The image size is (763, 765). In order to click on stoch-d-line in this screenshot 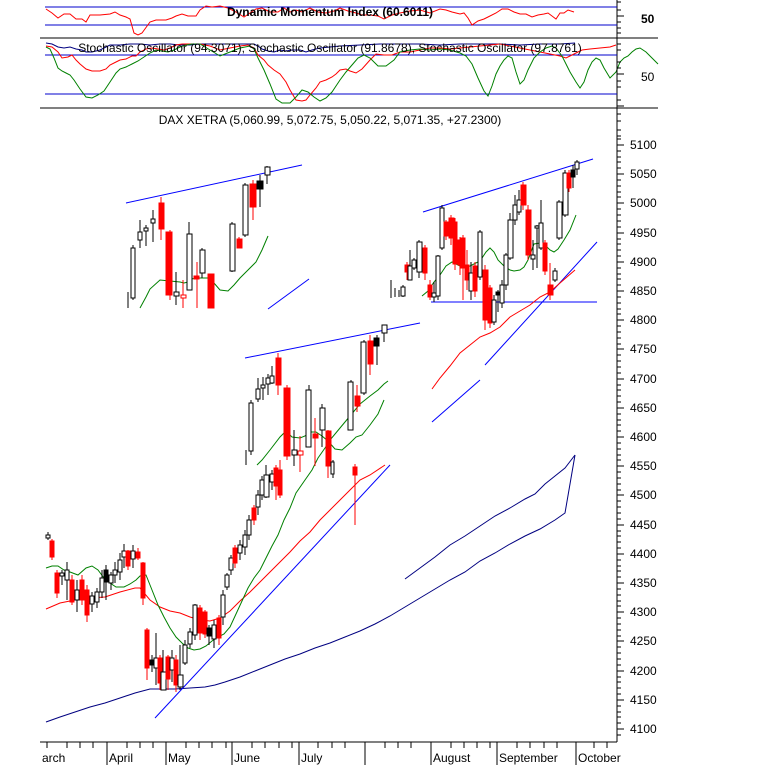, I will do `click(352, 73)`.